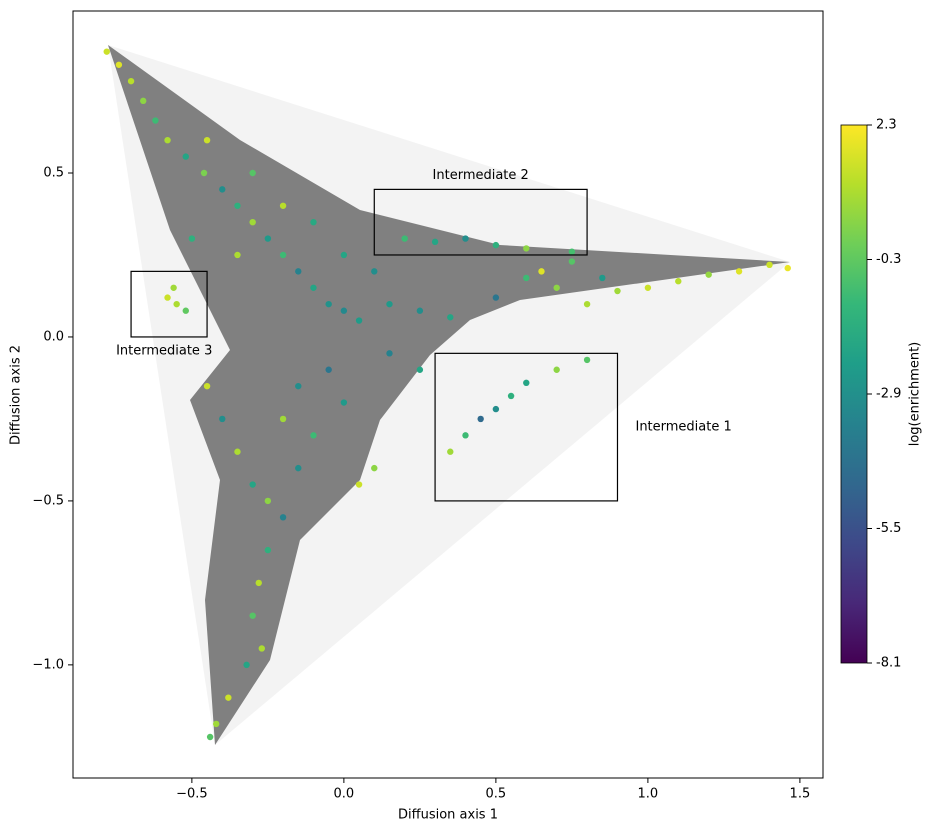 This screenshot has height=833, width=933. I want to click on colorbar-tick-label: -5.5, so click(888, 528).